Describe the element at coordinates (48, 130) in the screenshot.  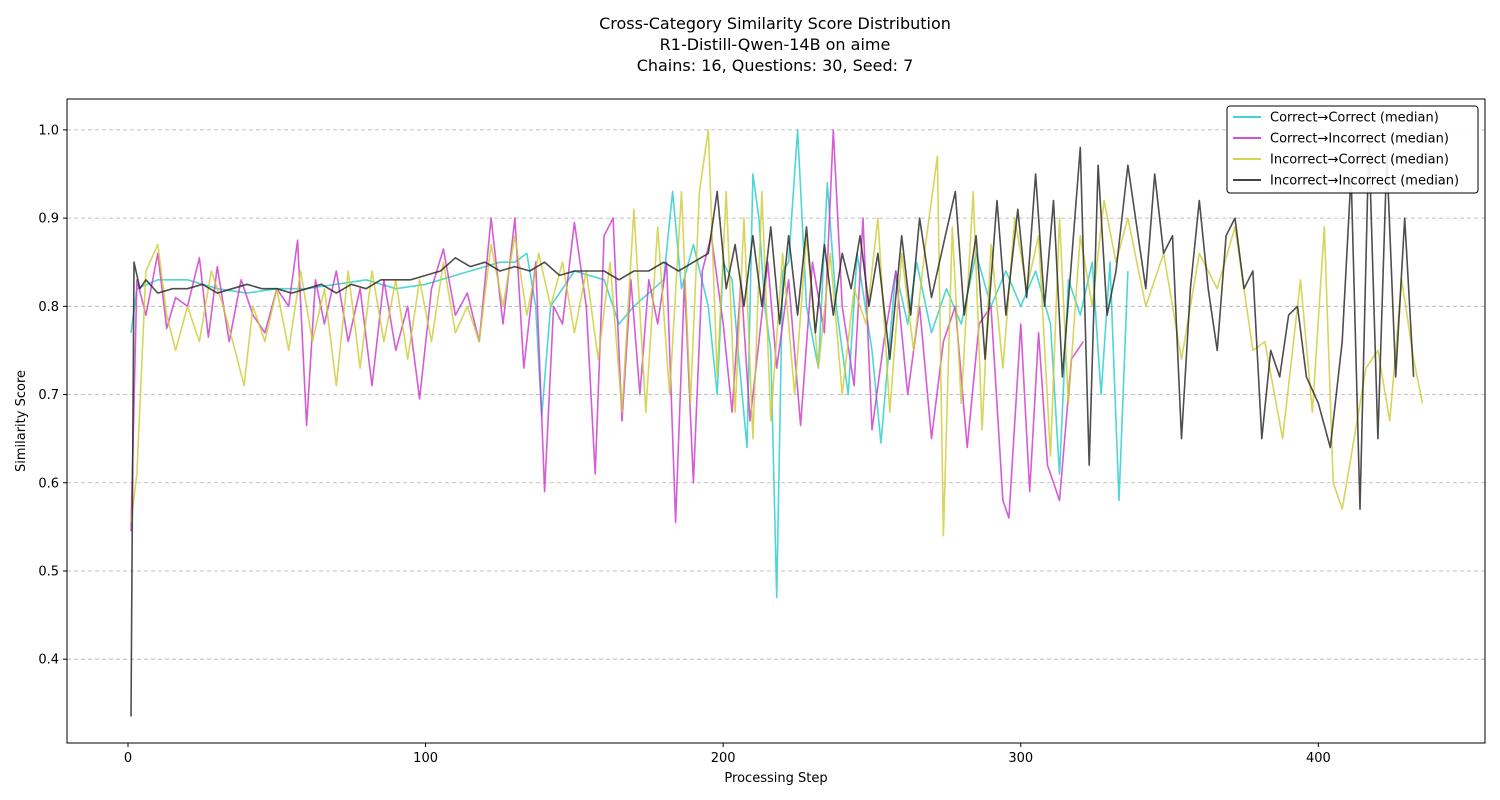
I see `y-tick-label: 1.0` at that location.